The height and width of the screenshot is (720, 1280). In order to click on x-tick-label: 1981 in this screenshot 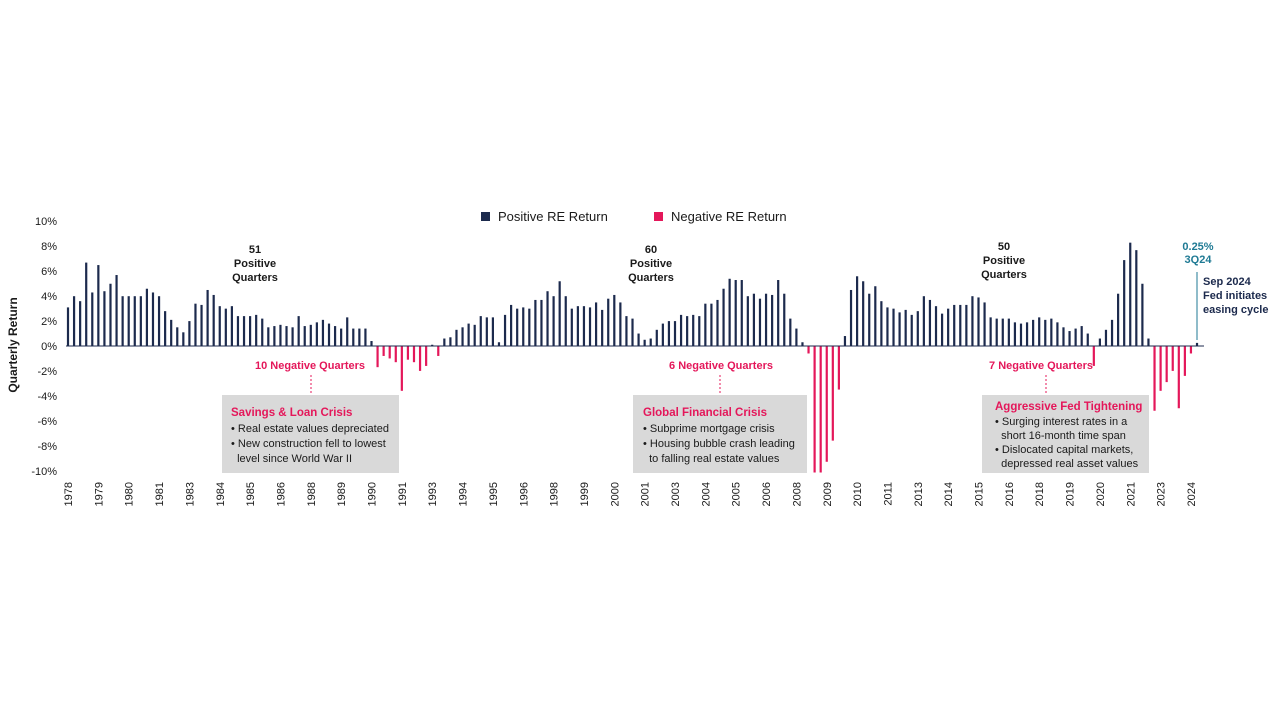, I will do `click(160, 494)`.